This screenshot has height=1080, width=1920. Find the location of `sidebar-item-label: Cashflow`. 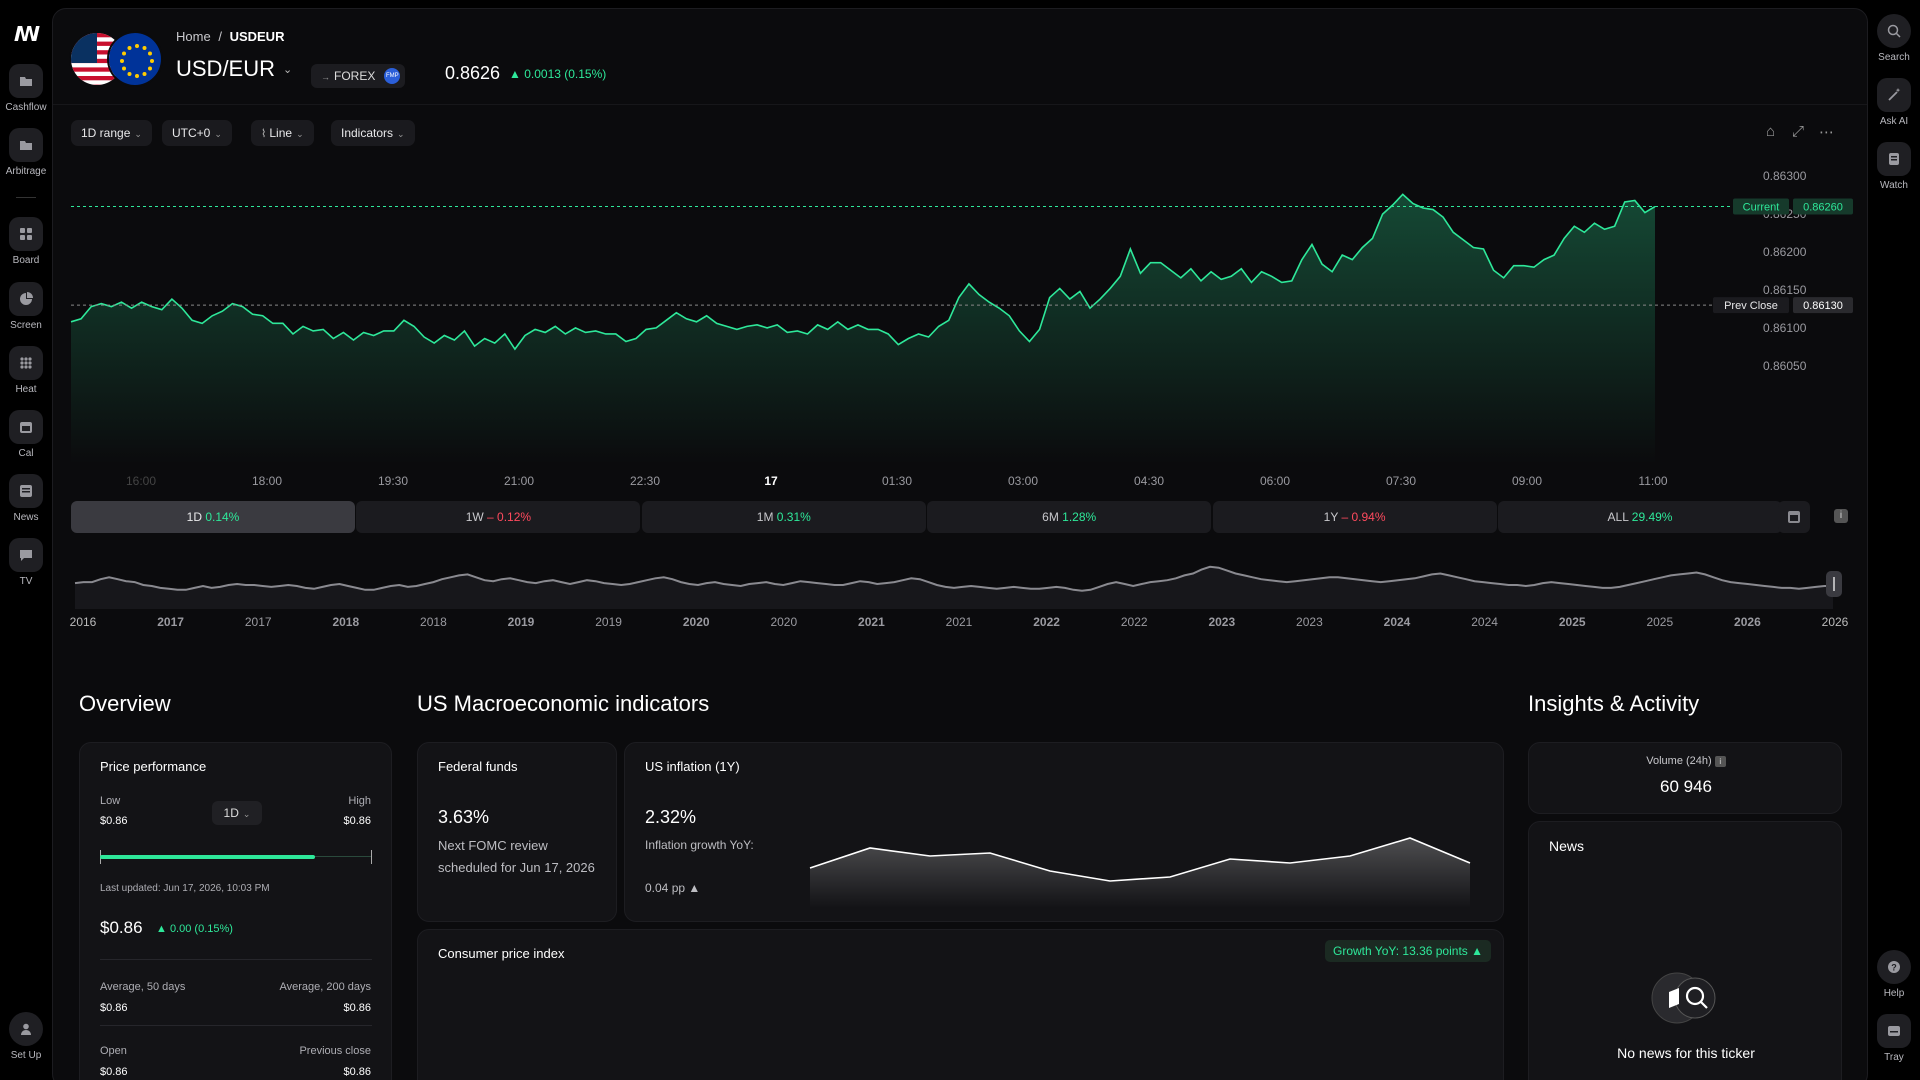

sidebar-item-label: Cashflow is located at coordinates (26, 107).